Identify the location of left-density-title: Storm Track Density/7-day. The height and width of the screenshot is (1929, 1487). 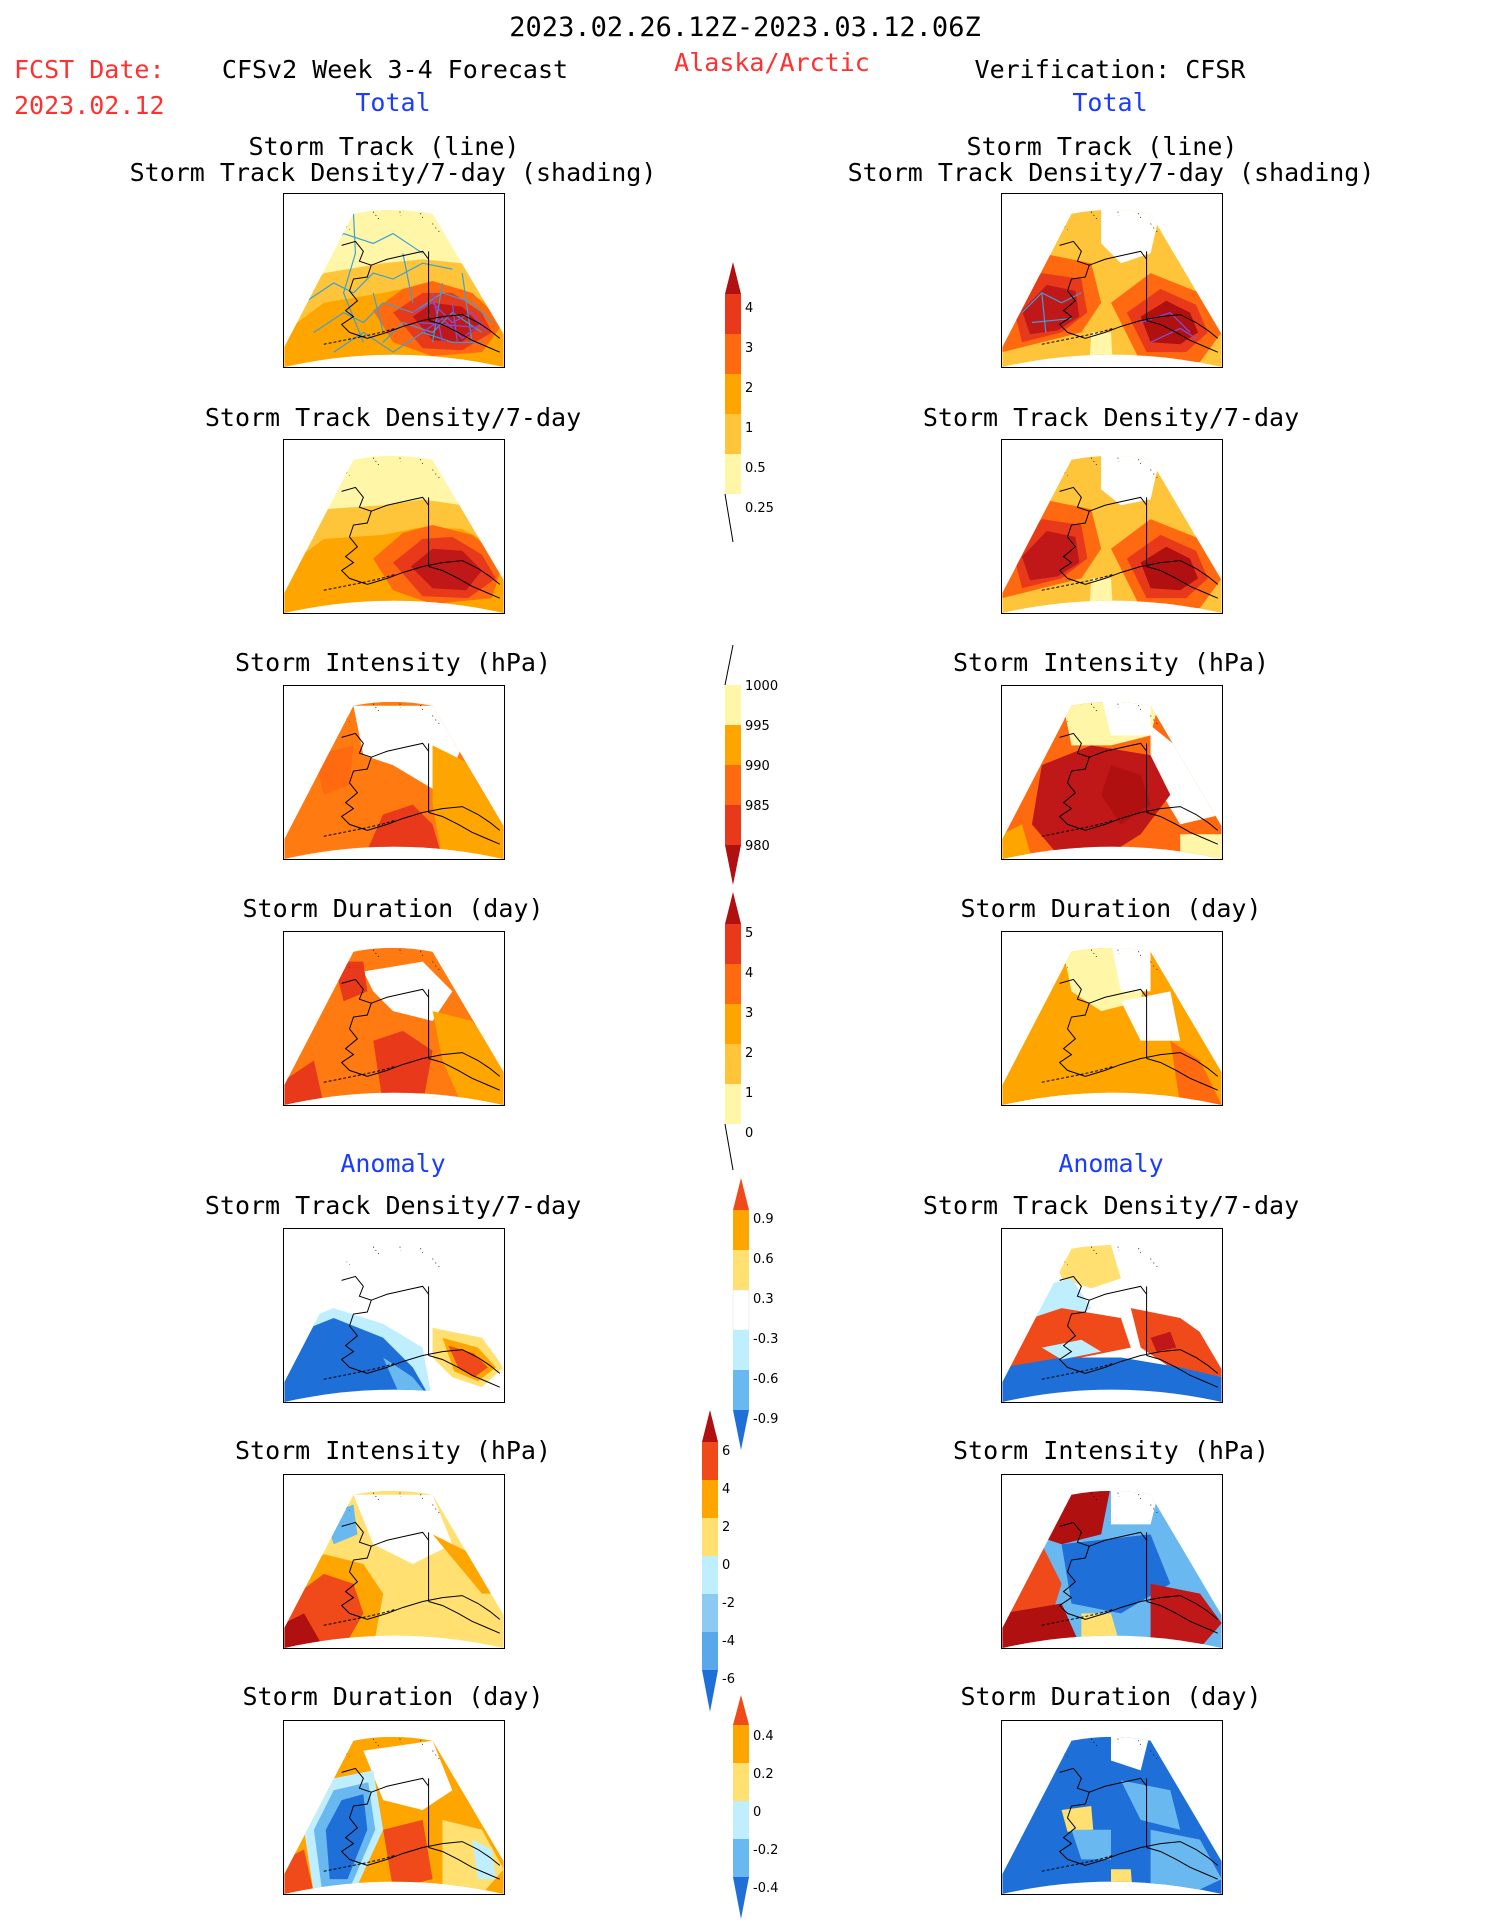
(393, 417).